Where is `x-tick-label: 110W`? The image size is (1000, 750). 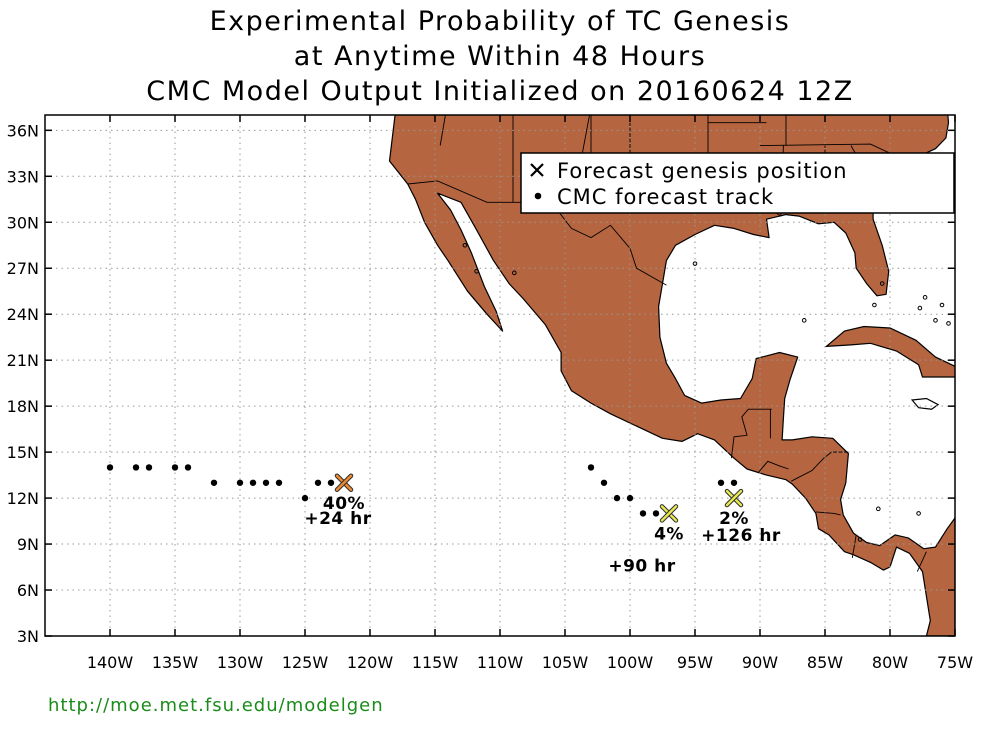 x-tick-label: 110W is located at coordinates (500, 662).